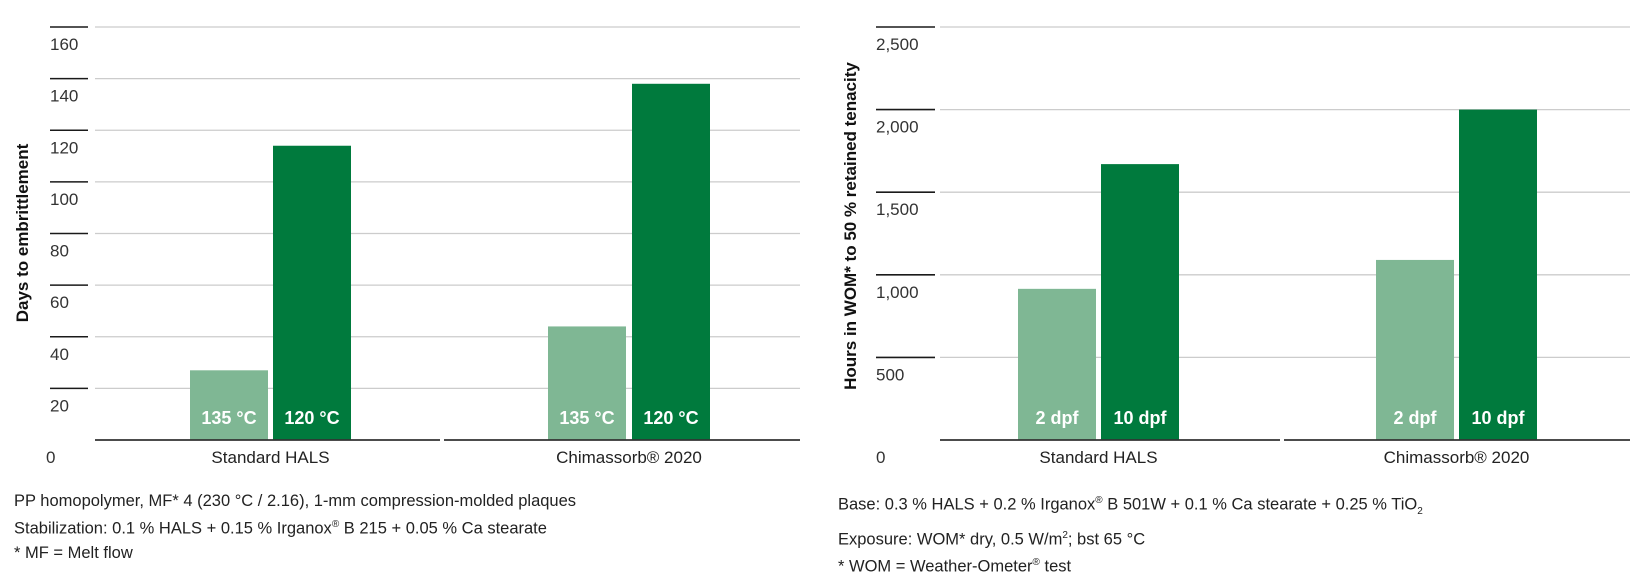 This screenshot has height=579, width=1651. Describe the element at coordinates (897, 127) in the screenshot. I see `y-tick-label: 2,000` at that location.